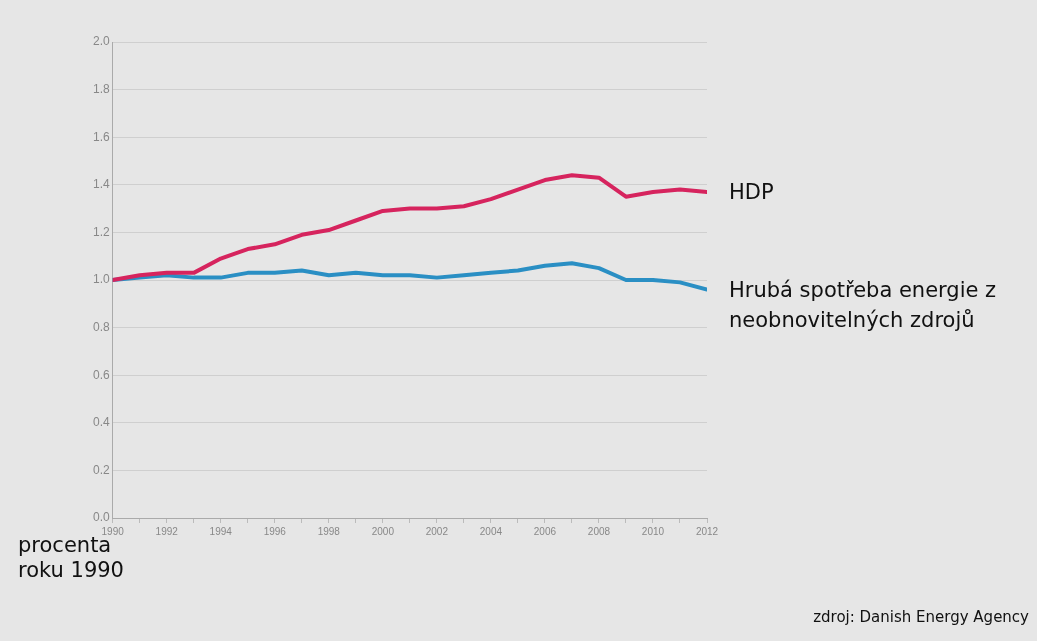  Describe the element at coordinates (653, 531) in the screenshot. I see `x-tick-label: 2010` at that location.